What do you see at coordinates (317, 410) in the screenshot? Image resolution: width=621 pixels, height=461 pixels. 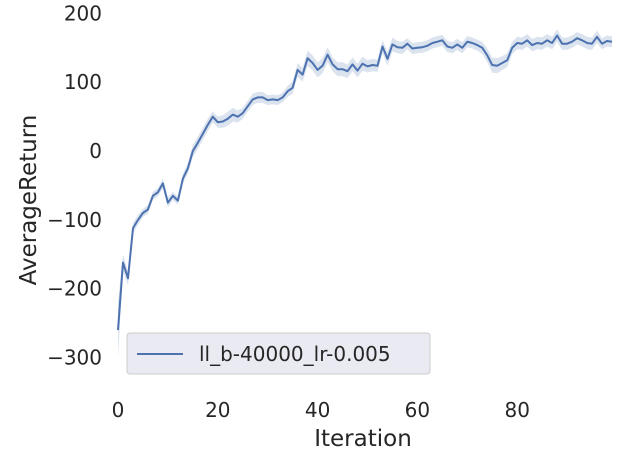 I see `x-tick-label: 40` at bounding box center [317, 410].